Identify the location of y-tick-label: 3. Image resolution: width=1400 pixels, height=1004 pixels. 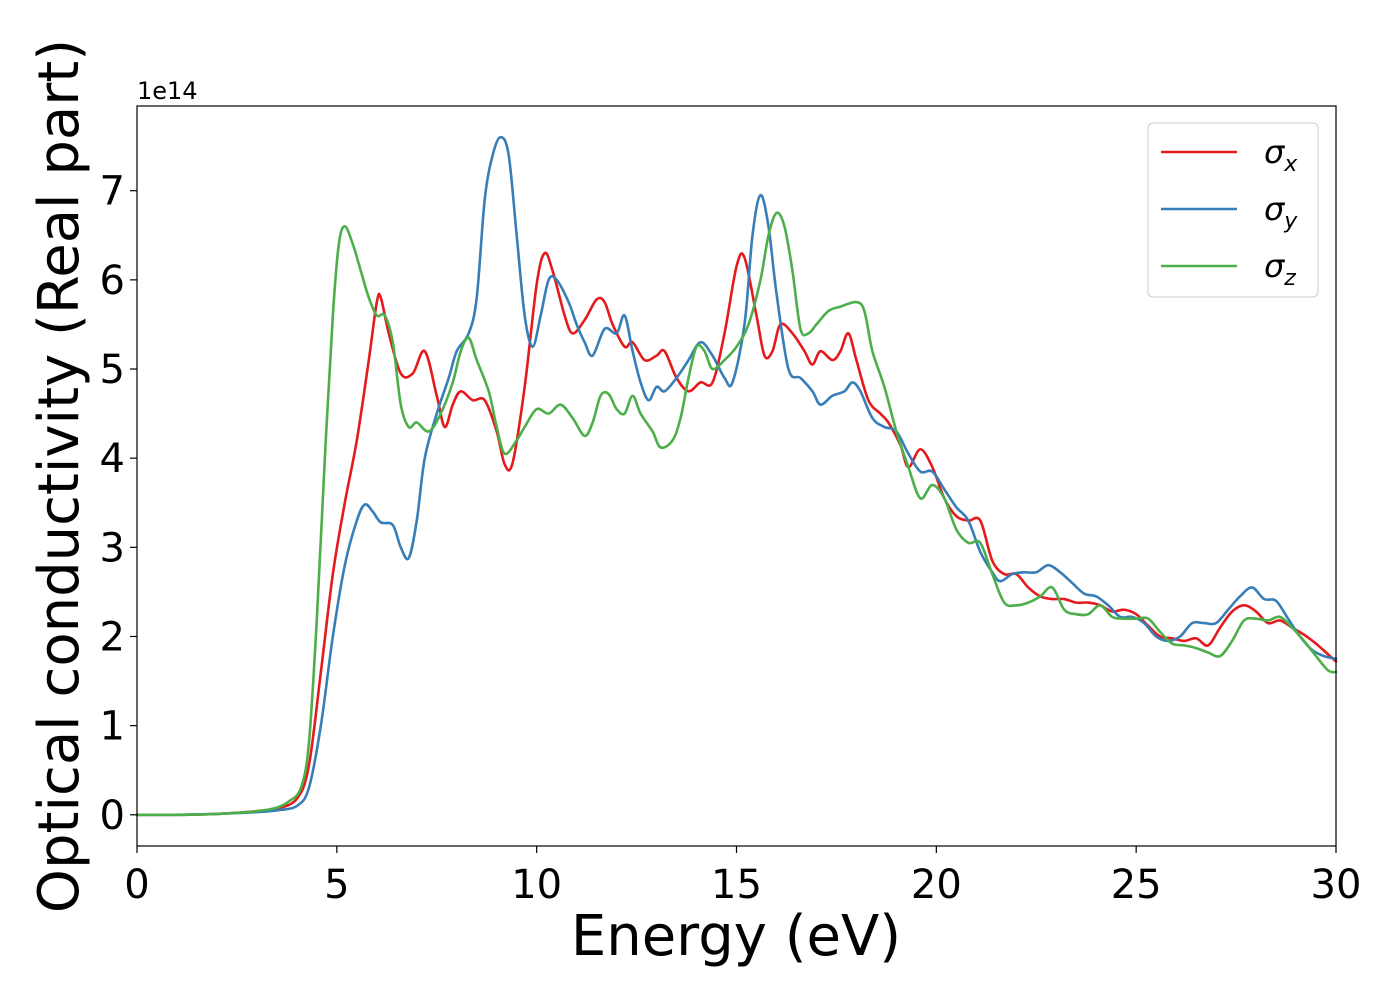
(112, 548).